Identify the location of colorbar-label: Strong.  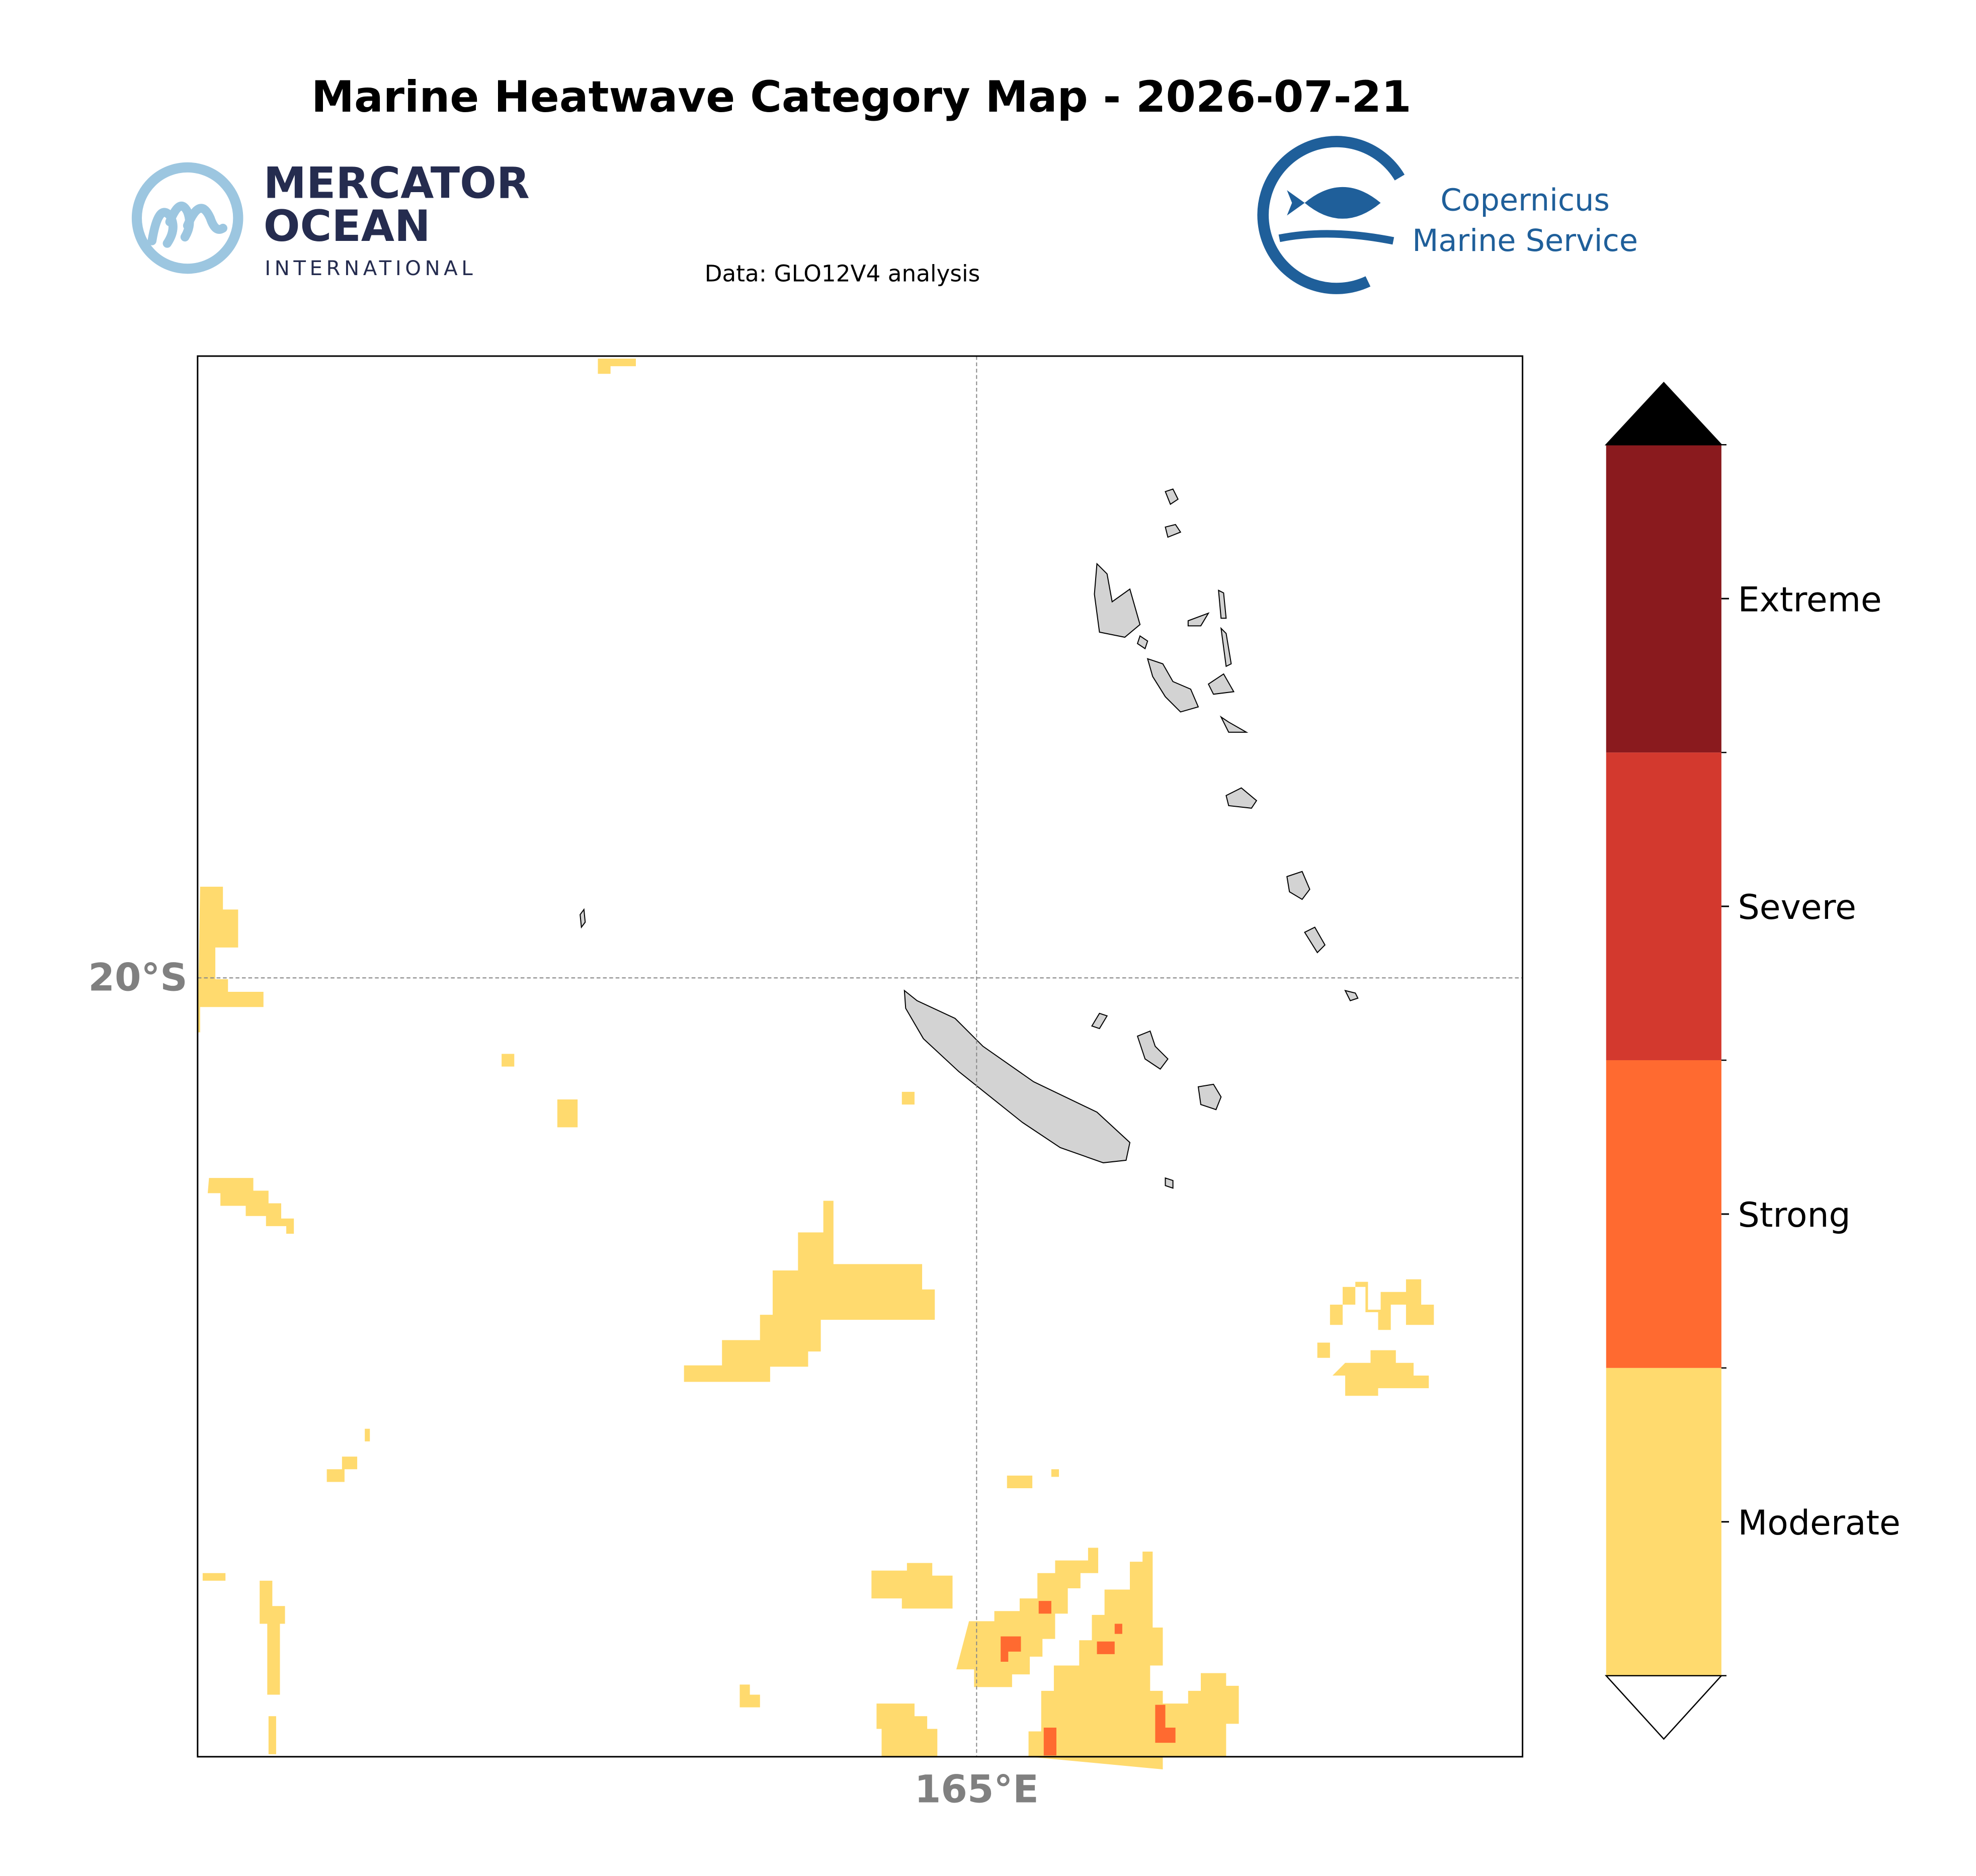
(1794, 1215).